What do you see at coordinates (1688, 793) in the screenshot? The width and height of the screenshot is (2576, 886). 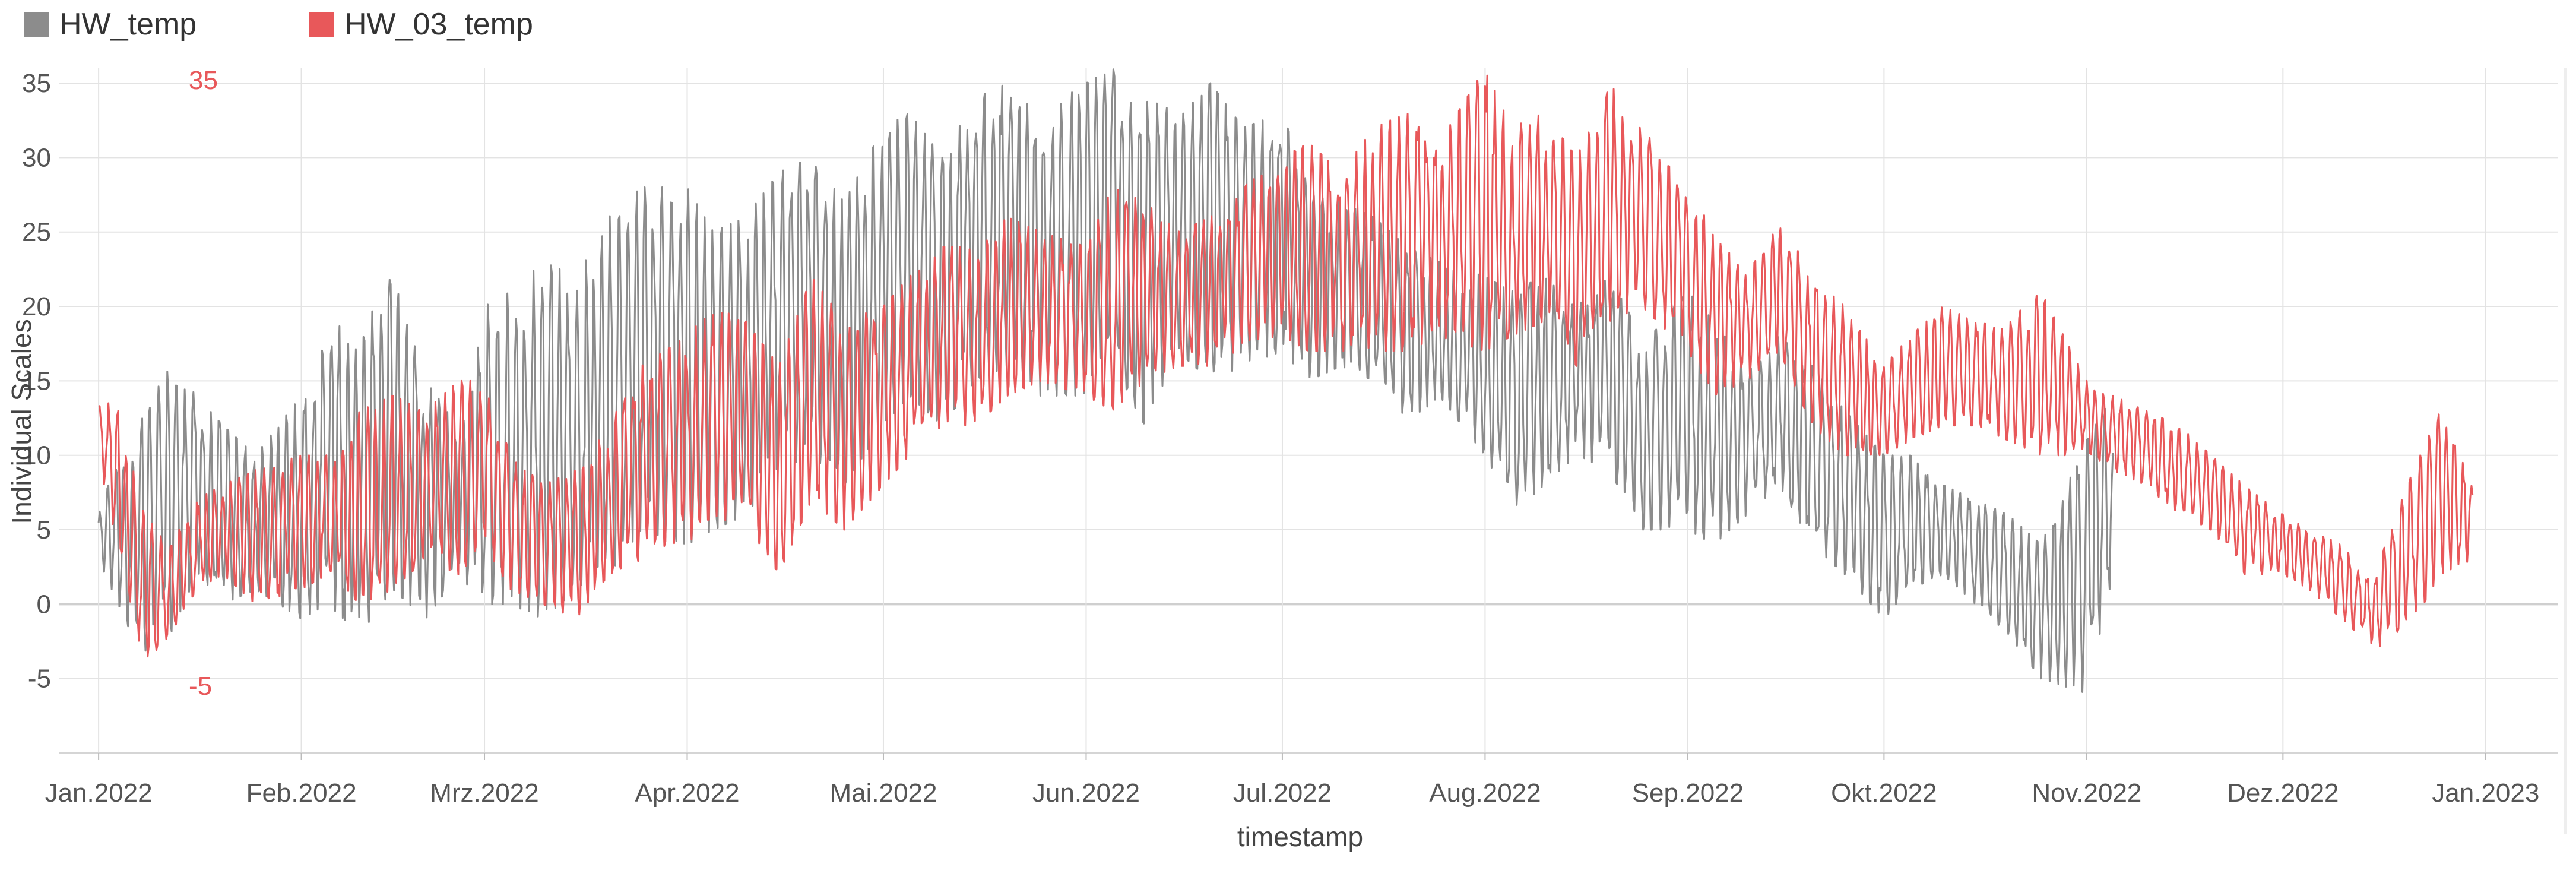 I see `x-tick-label: Sep.2022` at bounding box center [1688, 793].